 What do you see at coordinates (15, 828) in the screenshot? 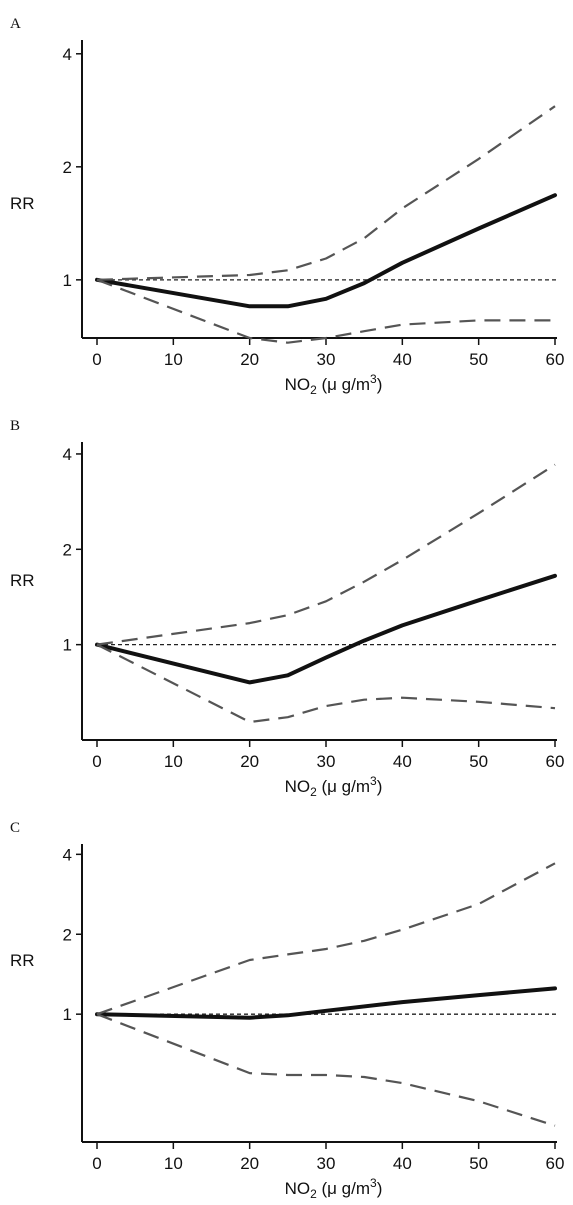
I see `panel-label: C` at bounding box center [15, 828].